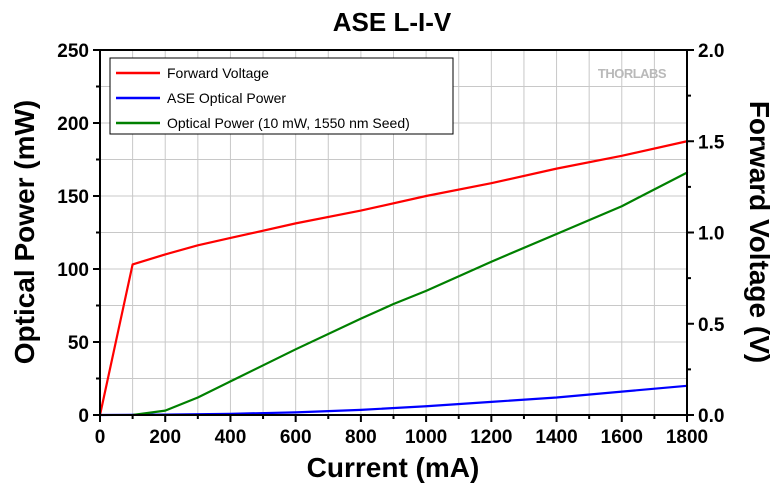  Describe the element at coordinates (231, 437) in the screenshot. I see `x-tick-label: 400` at that location.